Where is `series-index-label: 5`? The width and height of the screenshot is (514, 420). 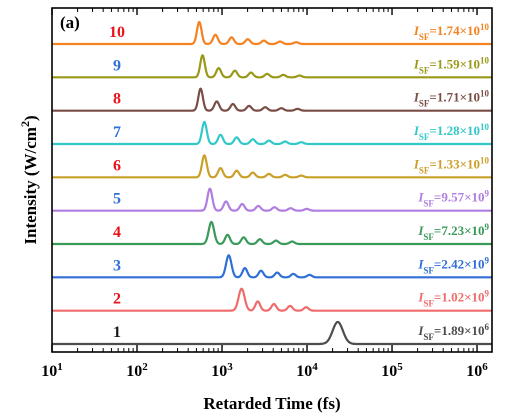
series-index-label: 5 is located at coordinates (117, 199).